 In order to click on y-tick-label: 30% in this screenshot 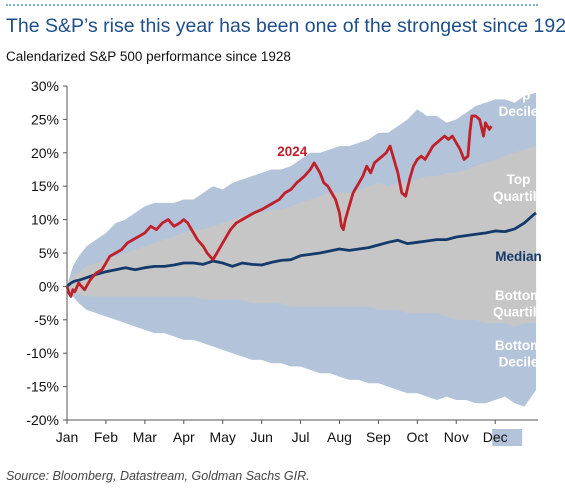, I will do `click(45, 86)`.